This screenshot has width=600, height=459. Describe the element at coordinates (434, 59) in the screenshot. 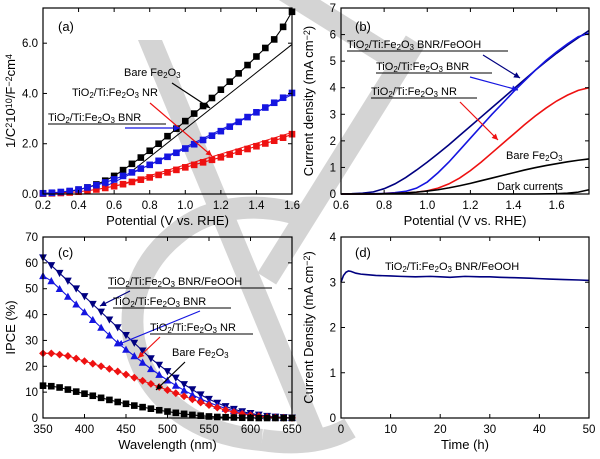

I see `annotation-b-0: TiO2/Ti:Fe2O3 BNR/FeOOH` at that location.